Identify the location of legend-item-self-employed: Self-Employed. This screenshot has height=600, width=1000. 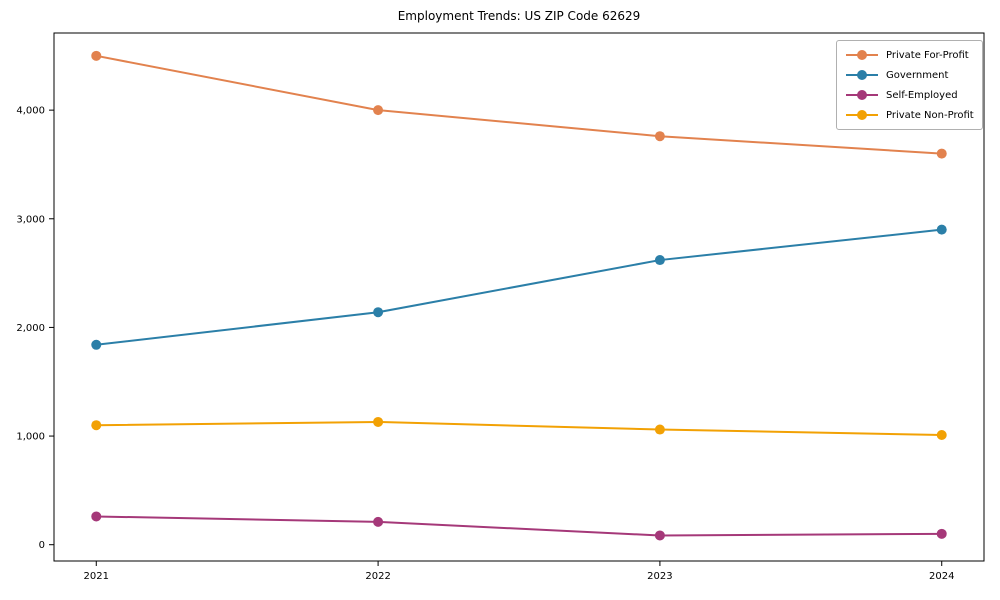
(909, 95).